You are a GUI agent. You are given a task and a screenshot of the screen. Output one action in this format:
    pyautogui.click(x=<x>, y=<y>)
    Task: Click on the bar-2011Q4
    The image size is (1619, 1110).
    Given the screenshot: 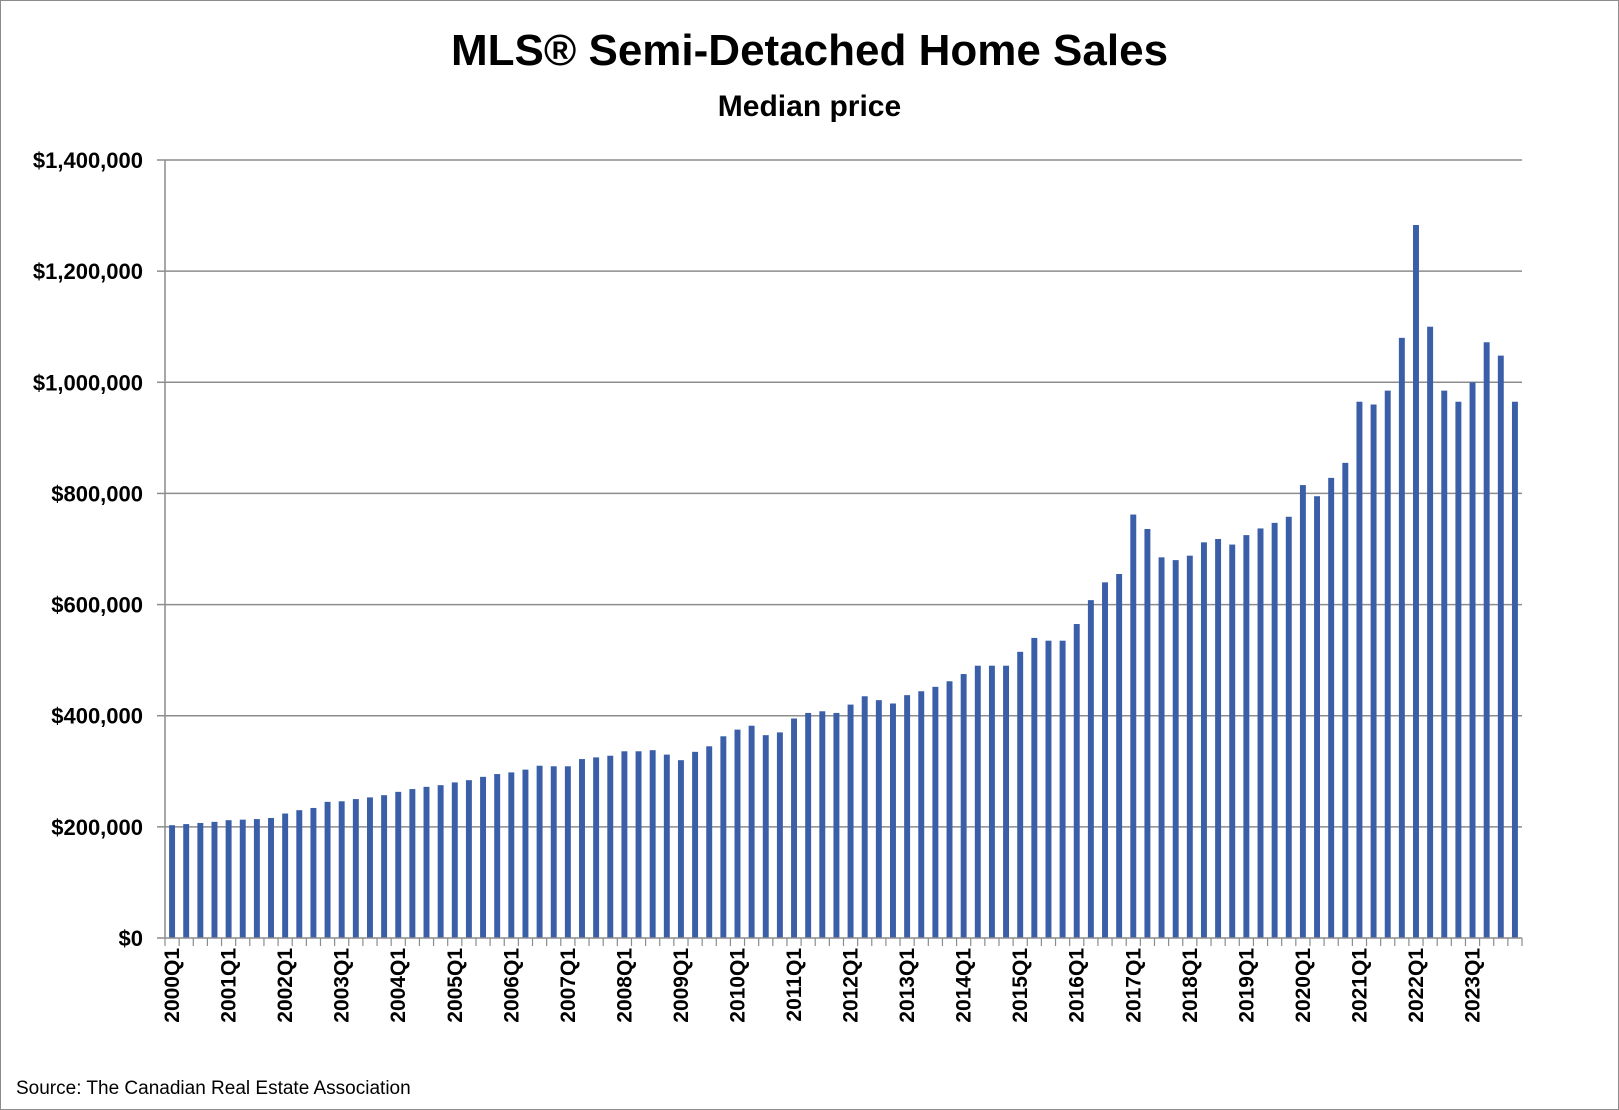 What is the action you would take?
    pyautogui.click(x=836, y=825)
    